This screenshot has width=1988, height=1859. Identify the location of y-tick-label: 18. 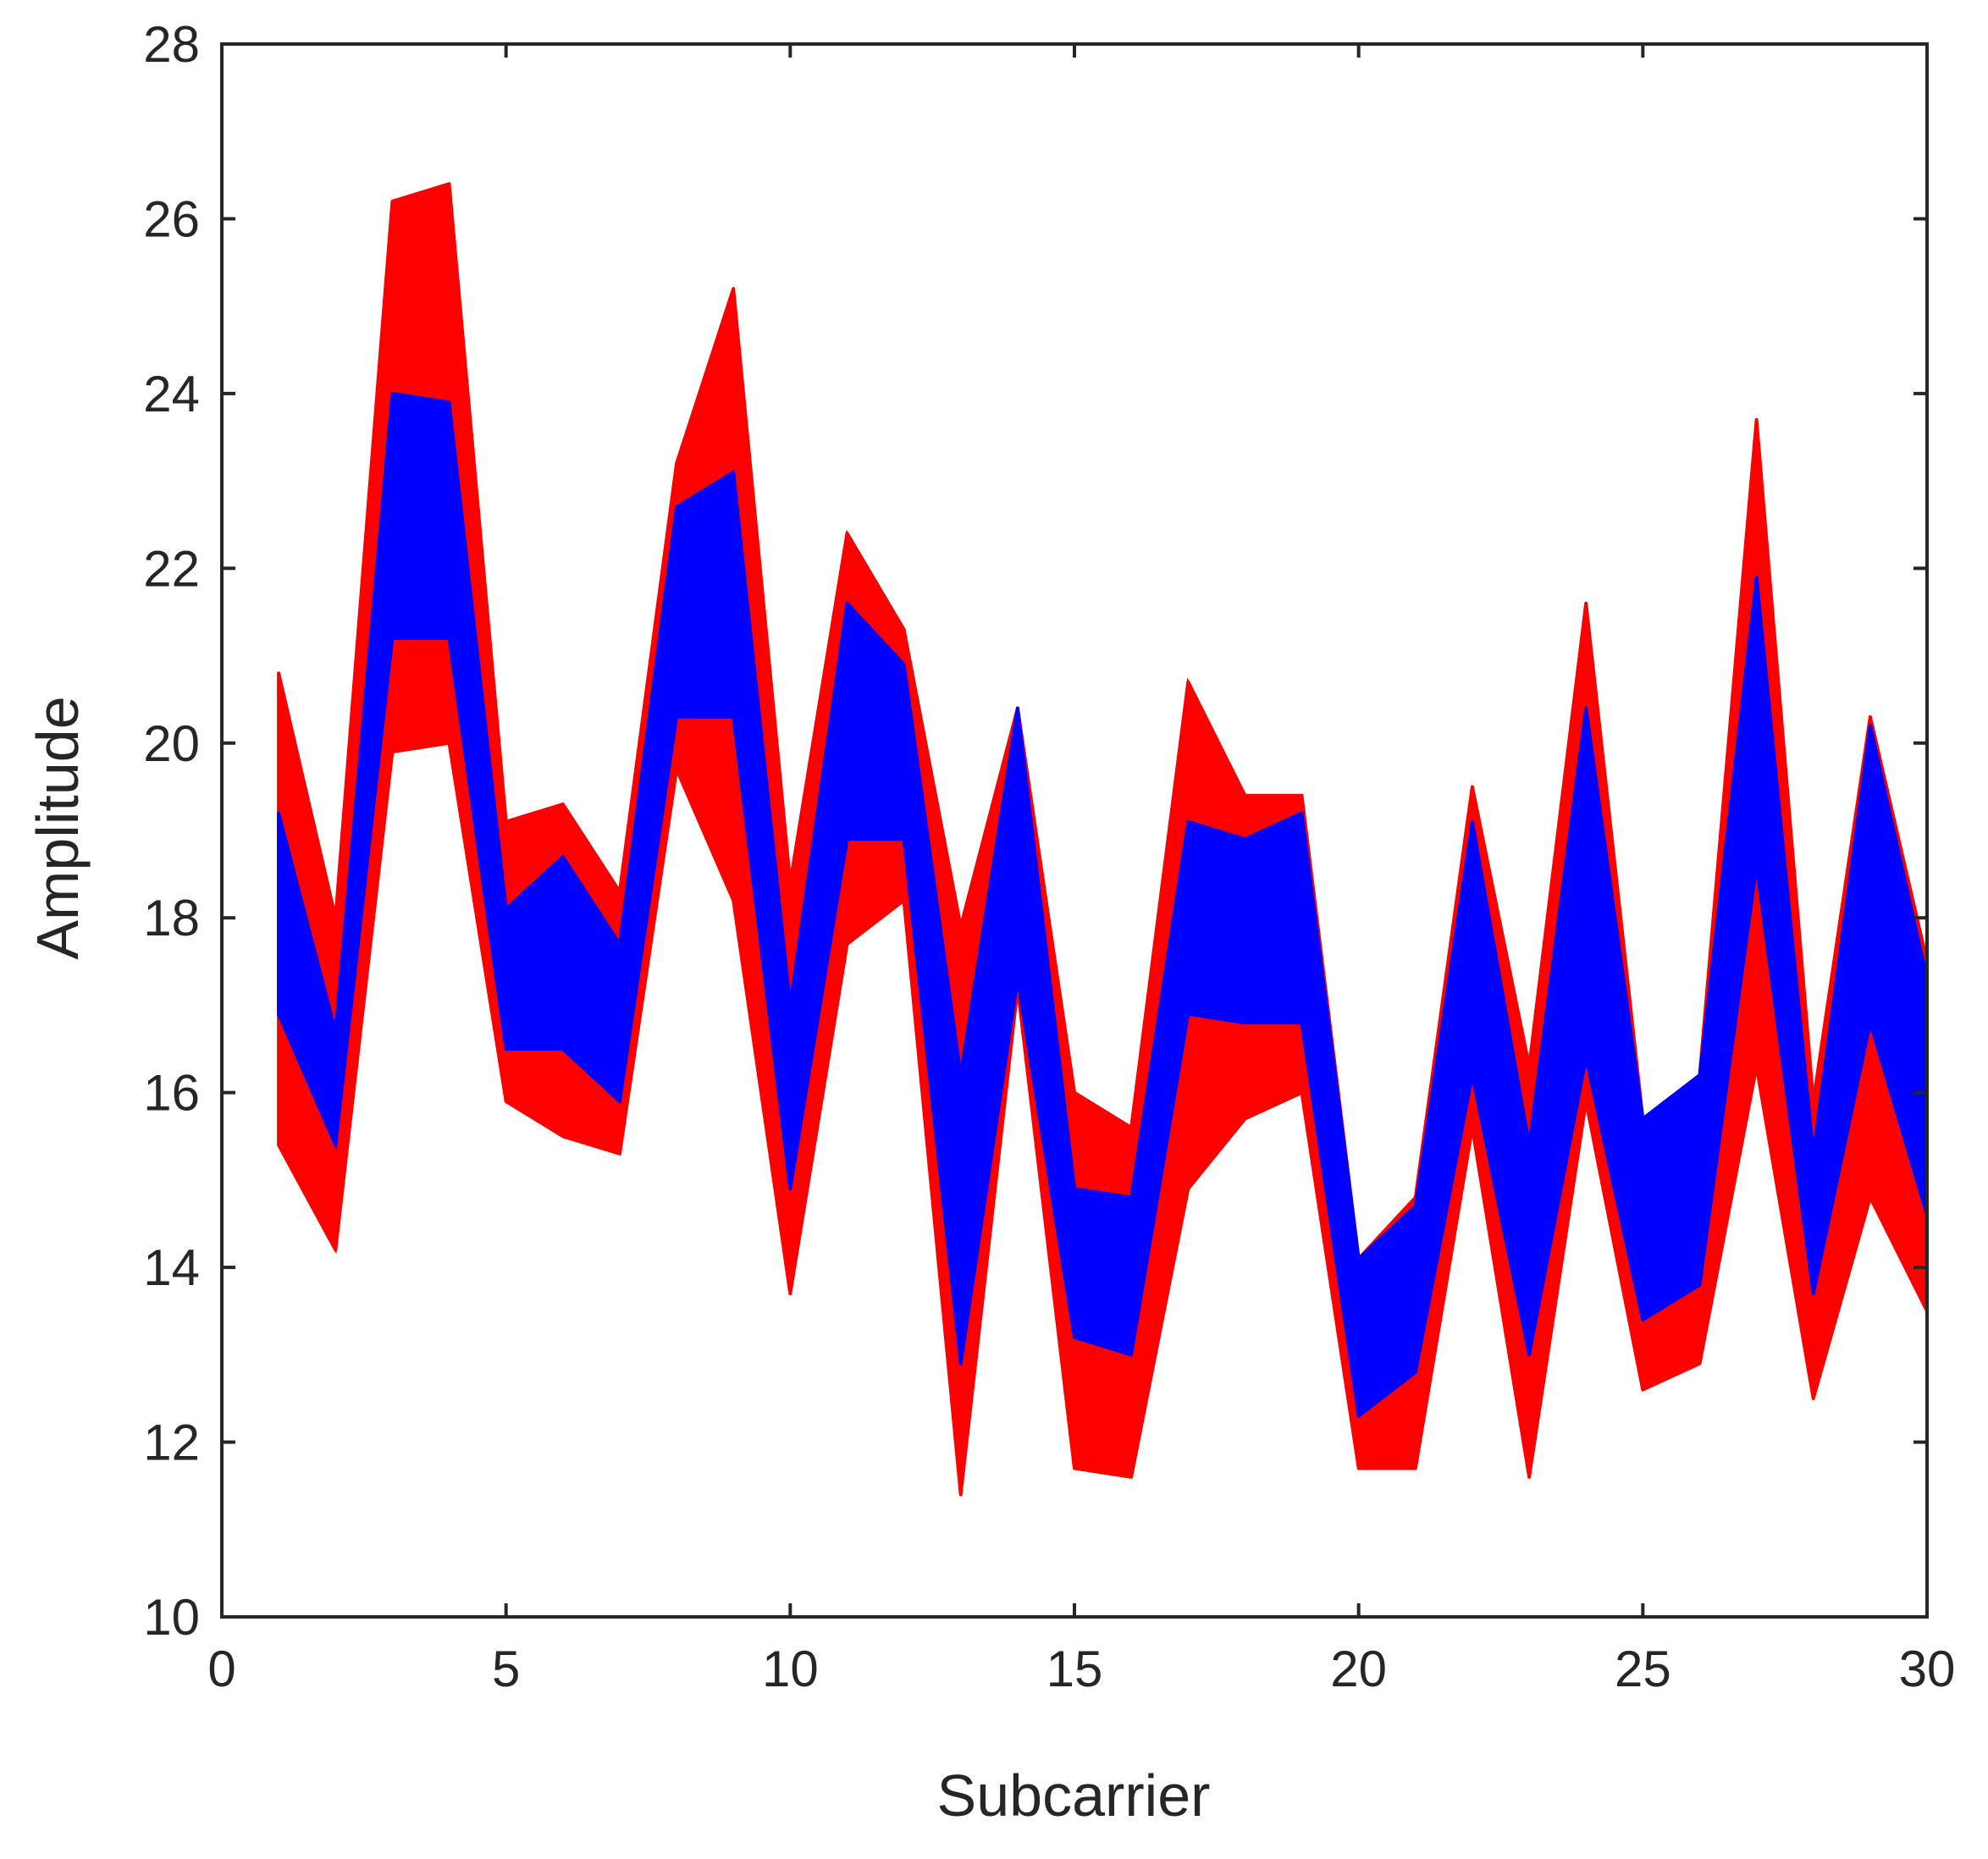
(171, 918).